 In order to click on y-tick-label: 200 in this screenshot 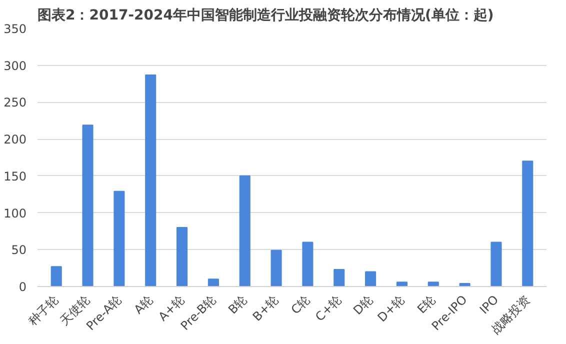, I will do `click(15, 139)`.